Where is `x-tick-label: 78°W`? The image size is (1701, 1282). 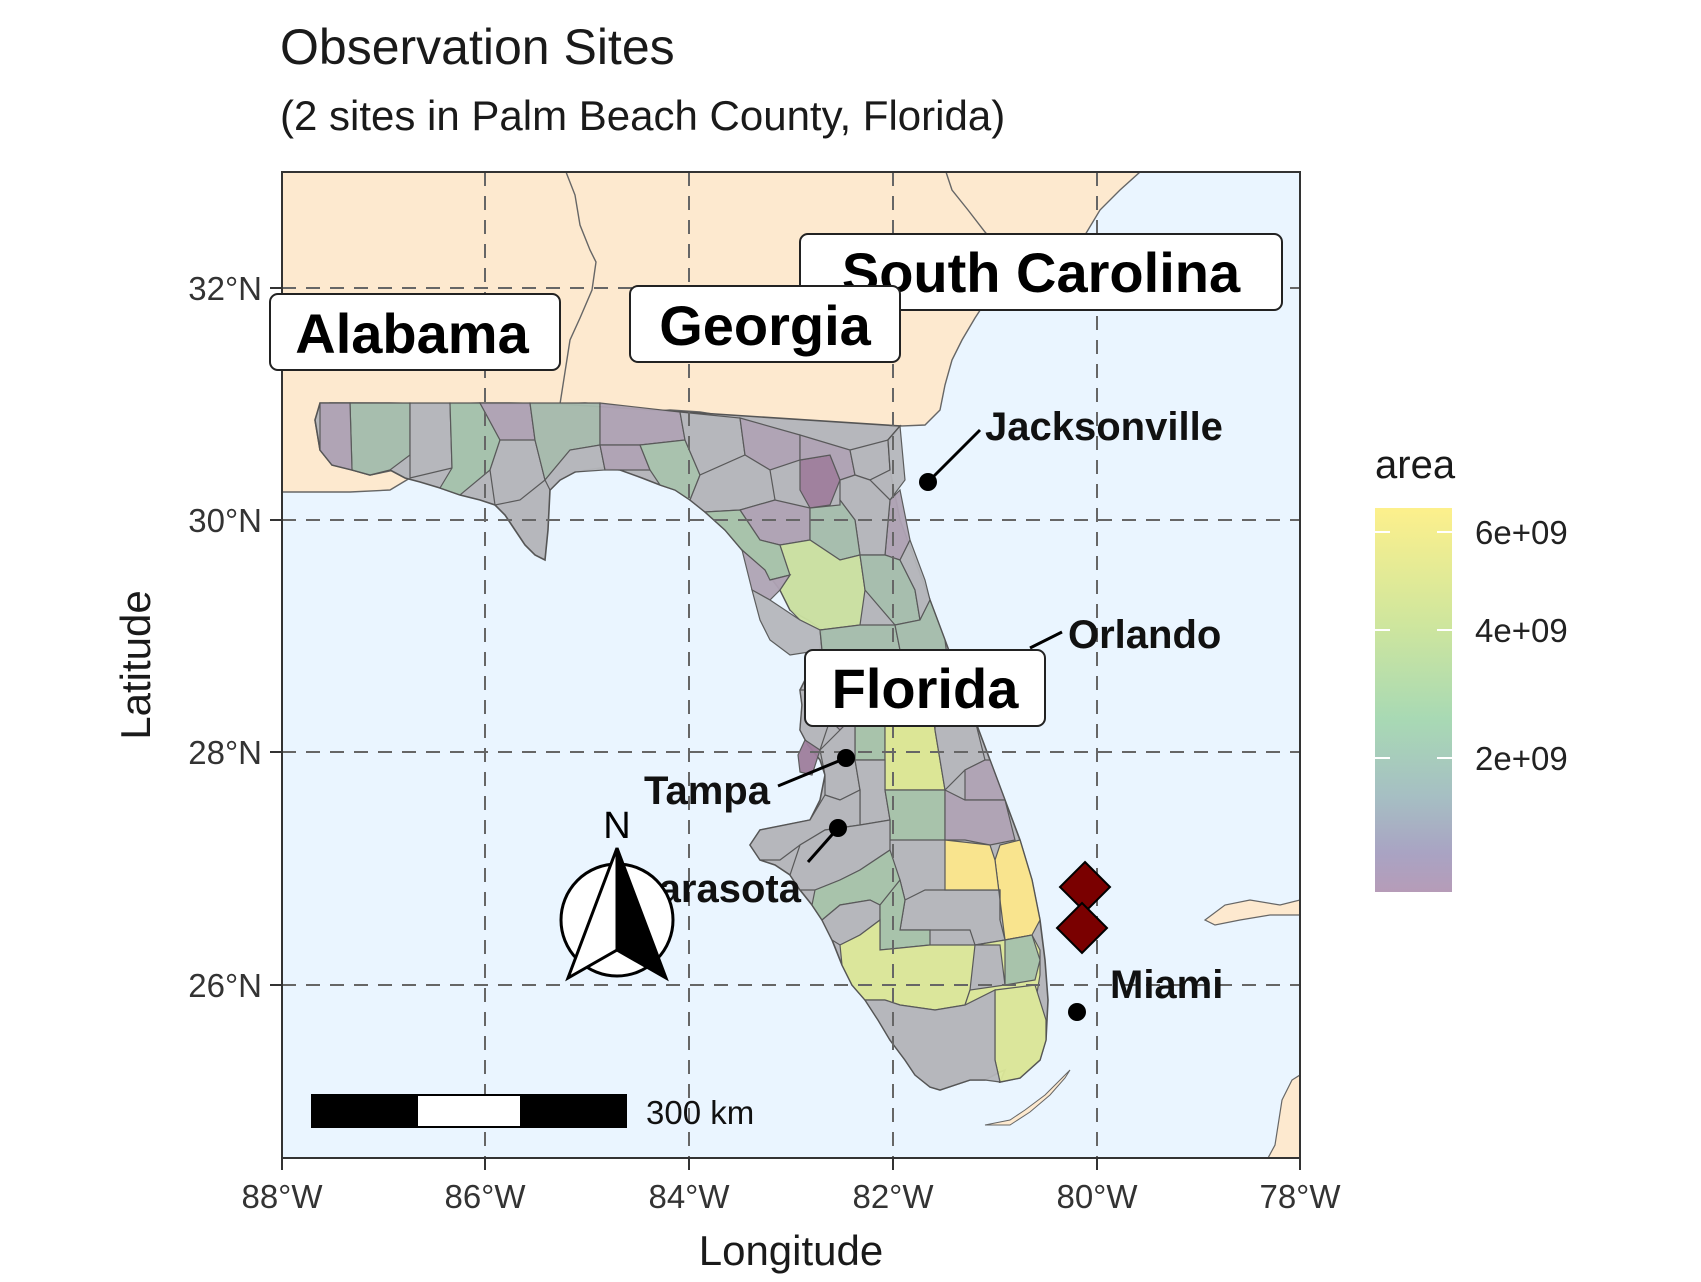
x-tick-label: 78°W is located at coordinates (1300, 1196).